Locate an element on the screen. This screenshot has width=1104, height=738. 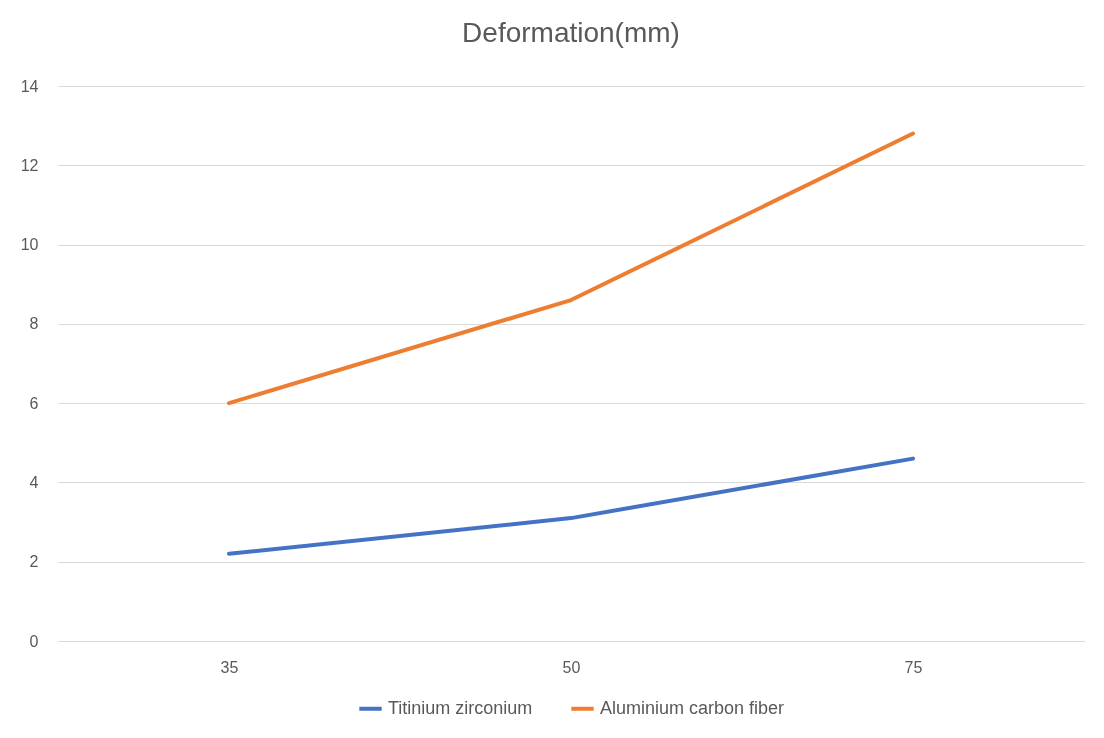
x-tick-label: 50 is located at coordinates (571, 667).